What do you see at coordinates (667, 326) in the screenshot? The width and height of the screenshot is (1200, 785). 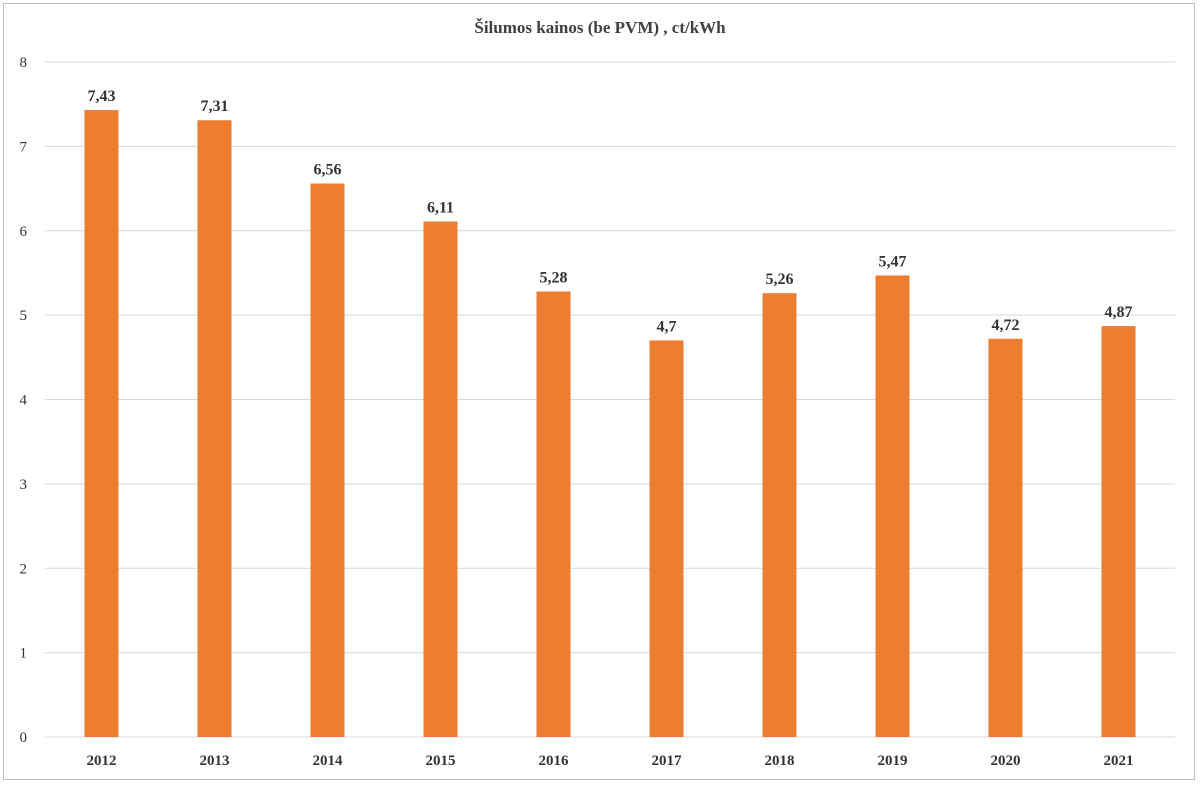 I see `data-label: 4,7` at bounding box center [667, 326].